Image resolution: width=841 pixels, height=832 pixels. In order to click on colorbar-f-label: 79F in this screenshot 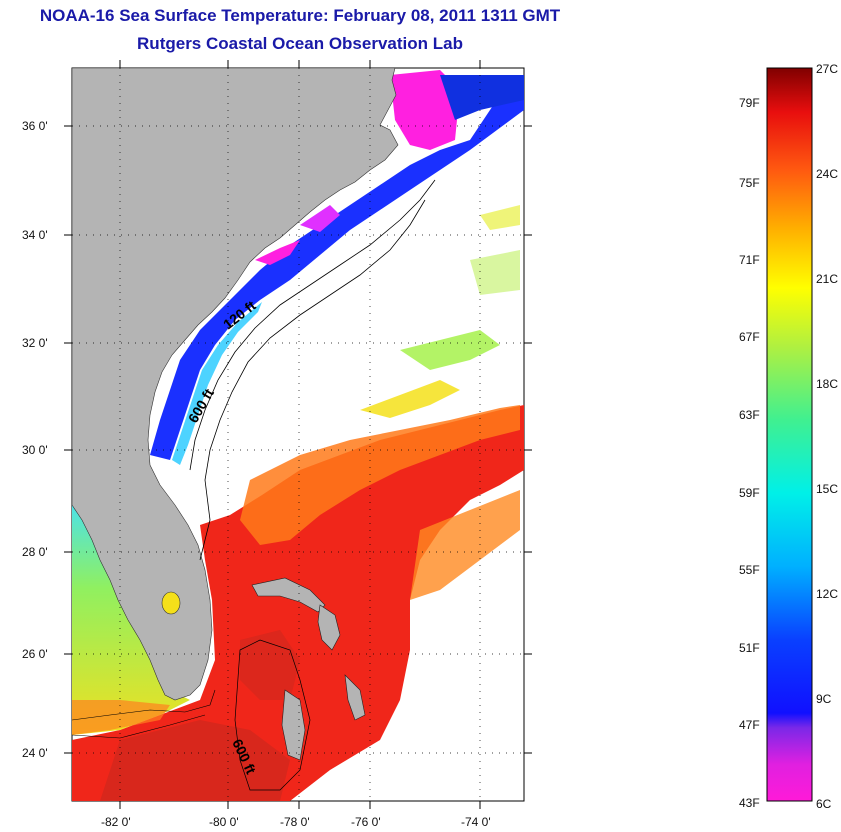, I will do `click(749, 103)`.